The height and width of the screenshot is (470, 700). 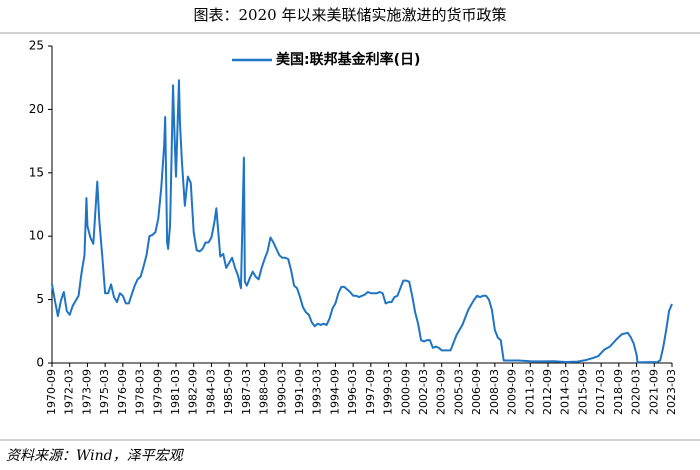 I want to click on x-tick-label: 2023-03, so click(x=671, y=392).